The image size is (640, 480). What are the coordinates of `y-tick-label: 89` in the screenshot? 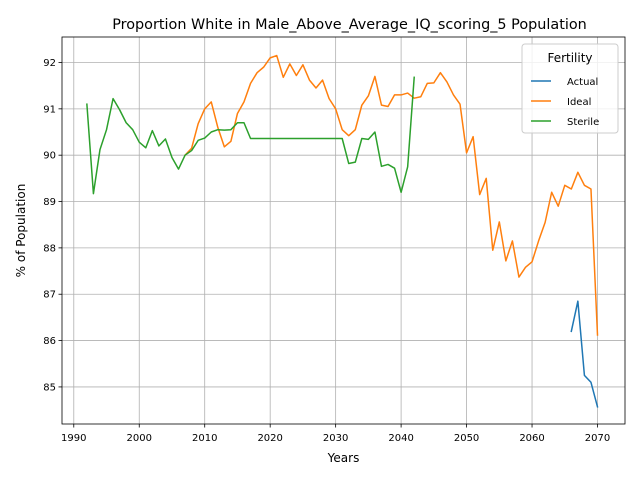 It's located at (49, 202).